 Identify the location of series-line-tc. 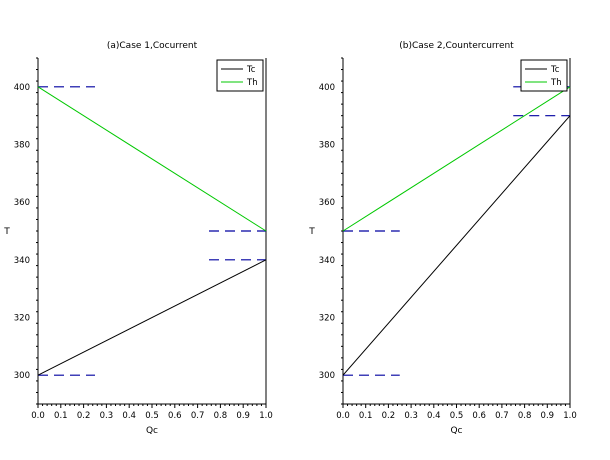
(152, 317).